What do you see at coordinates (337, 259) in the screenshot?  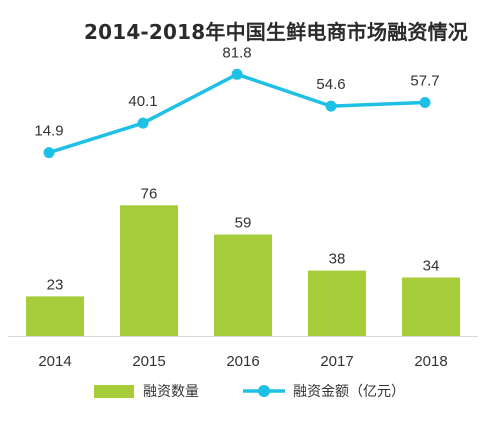 I see `bar-label-2017: 38` at bounding box center [337, 259].